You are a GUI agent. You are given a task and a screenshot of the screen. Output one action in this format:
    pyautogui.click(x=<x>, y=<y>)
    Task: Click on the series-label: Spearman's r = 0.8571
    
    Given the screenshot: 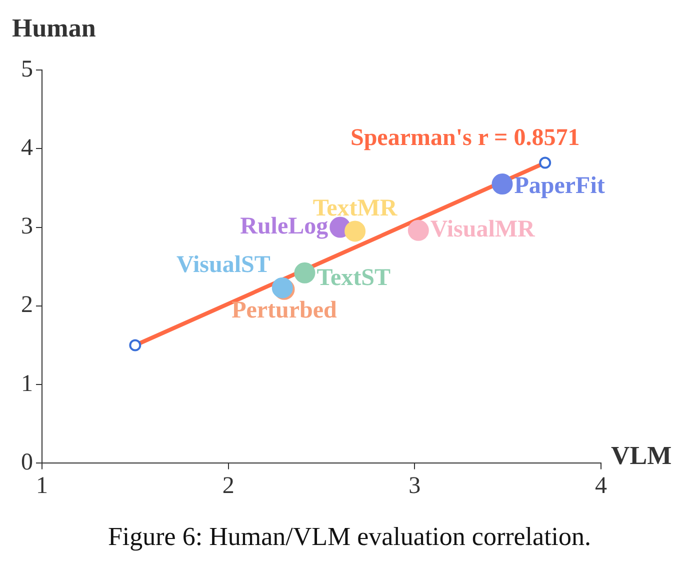 What is the action you would take?
    pyautogui.click(x=465, y=138)
    